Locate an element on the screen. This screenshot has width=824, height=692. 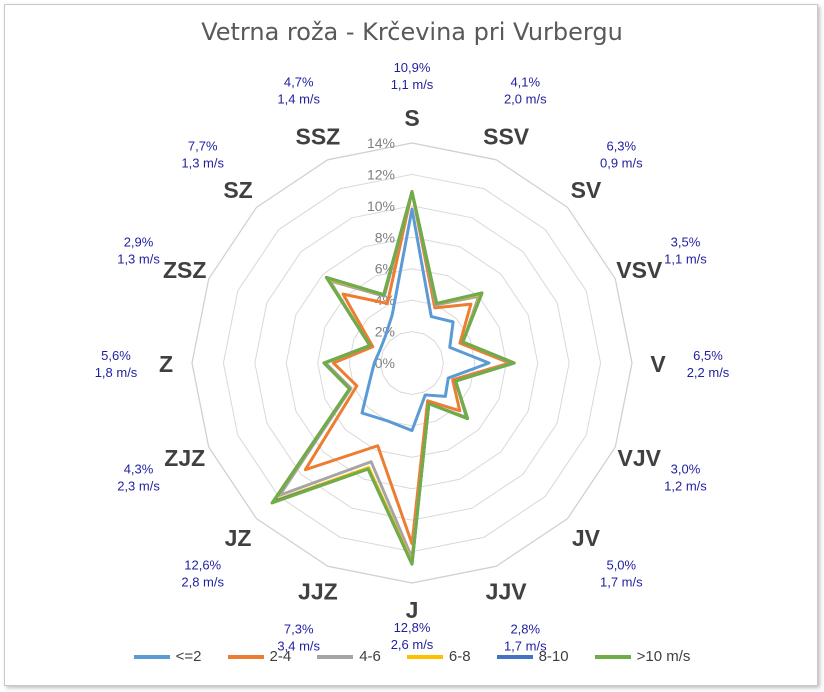
direction-label: V is located at coordinates (658, 364).